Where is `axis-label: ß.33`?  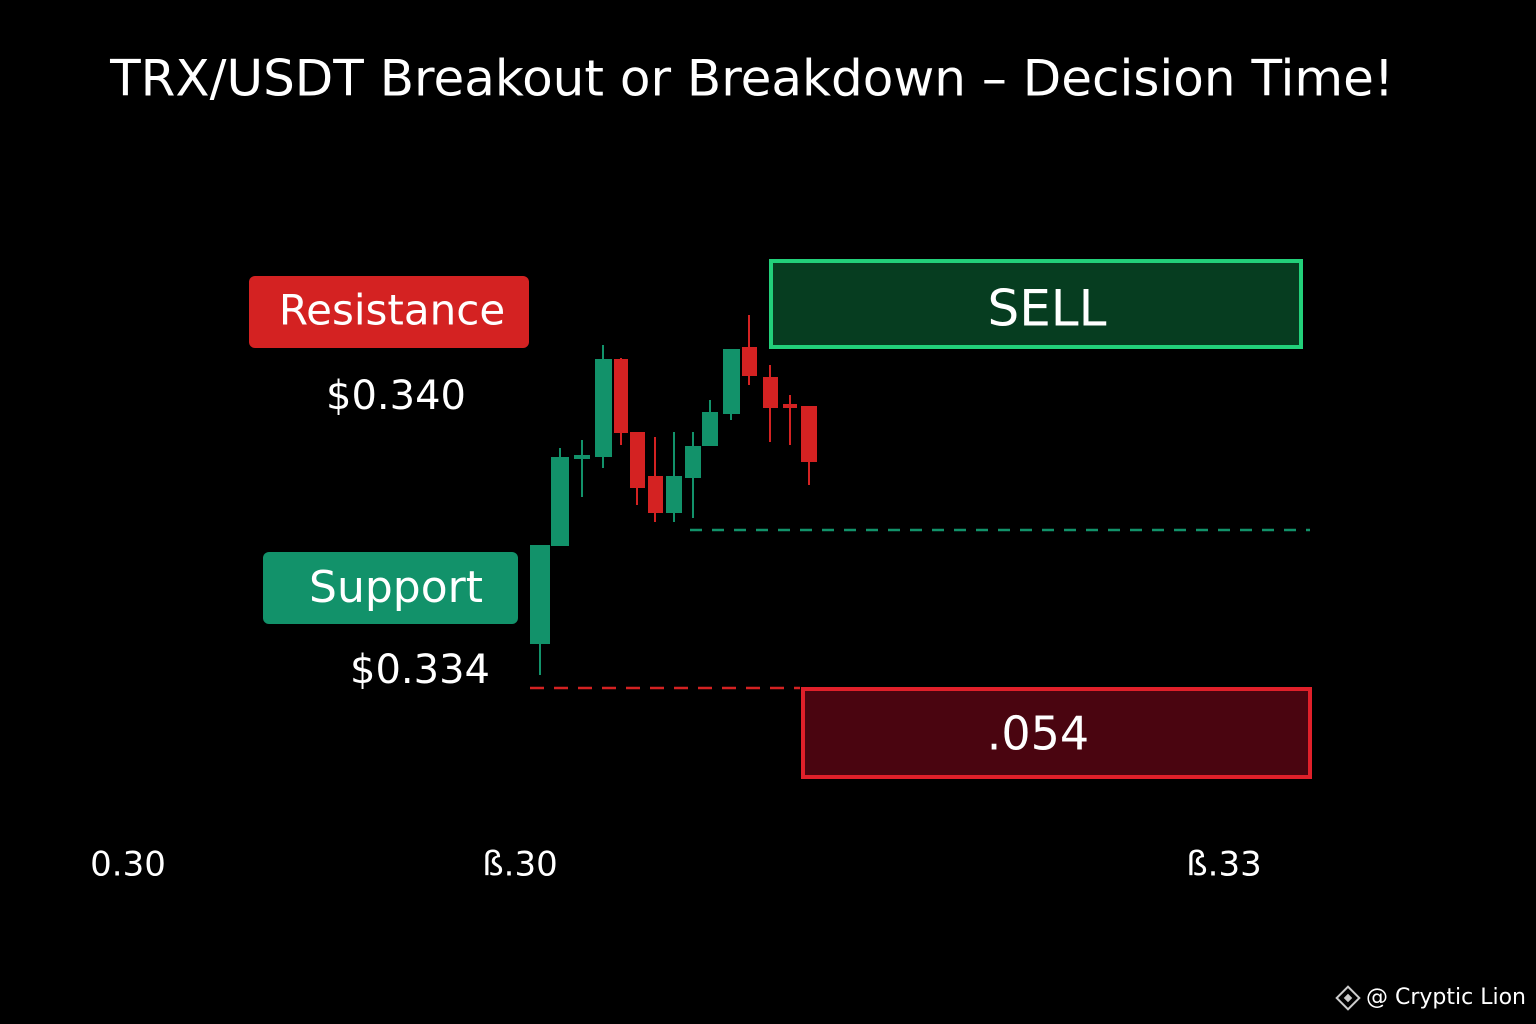 axis-label: ß.33 is located at coordinates (1224, 865).